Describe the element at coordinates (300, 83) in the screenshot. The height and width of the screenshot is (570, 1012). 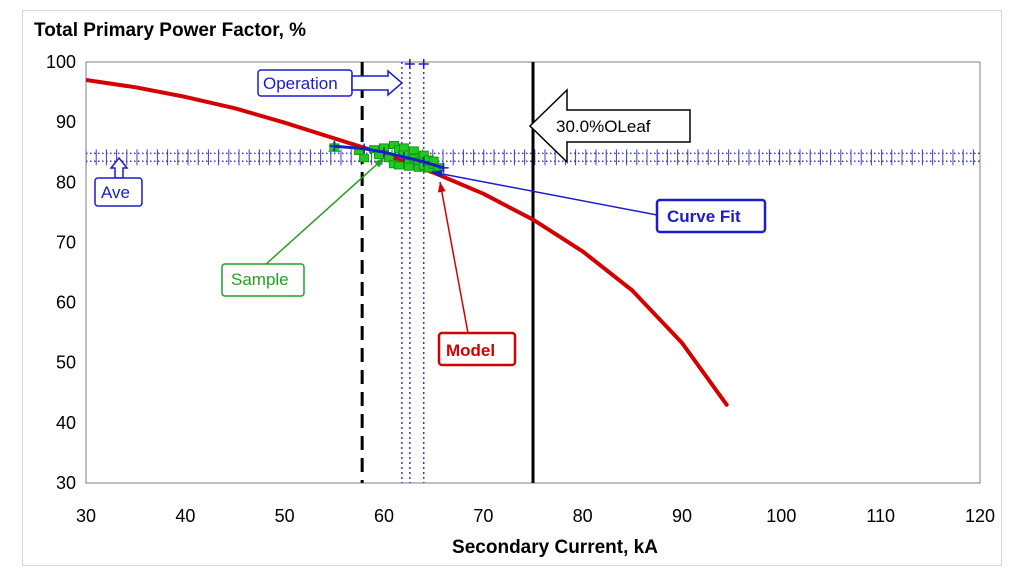
I see `operation-callout-label: Operation` at that location.